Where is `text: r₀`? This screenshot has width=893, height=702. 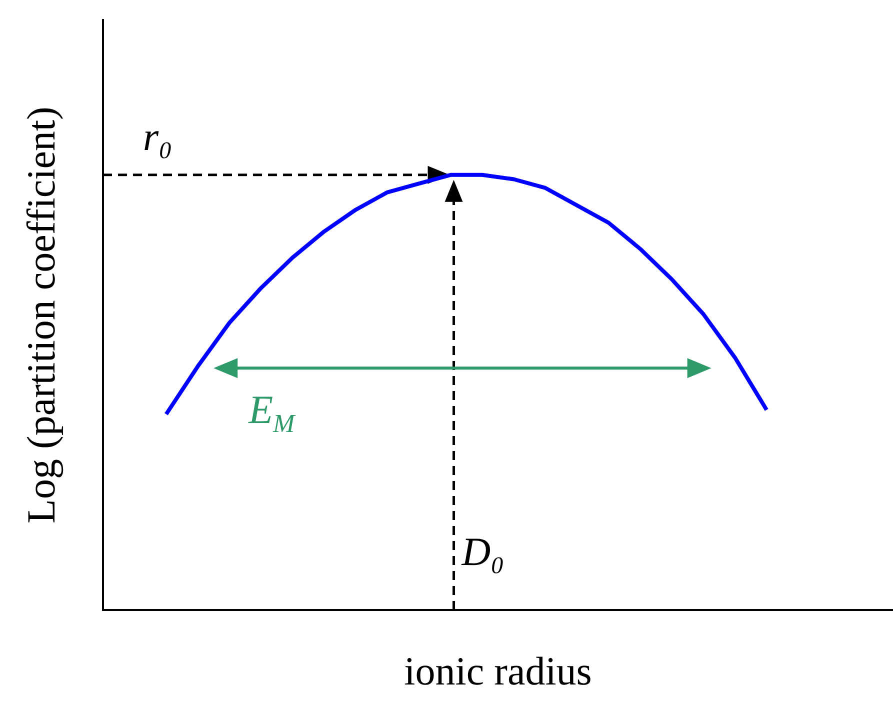
text: r₀ is located at coordinates (157, 136).